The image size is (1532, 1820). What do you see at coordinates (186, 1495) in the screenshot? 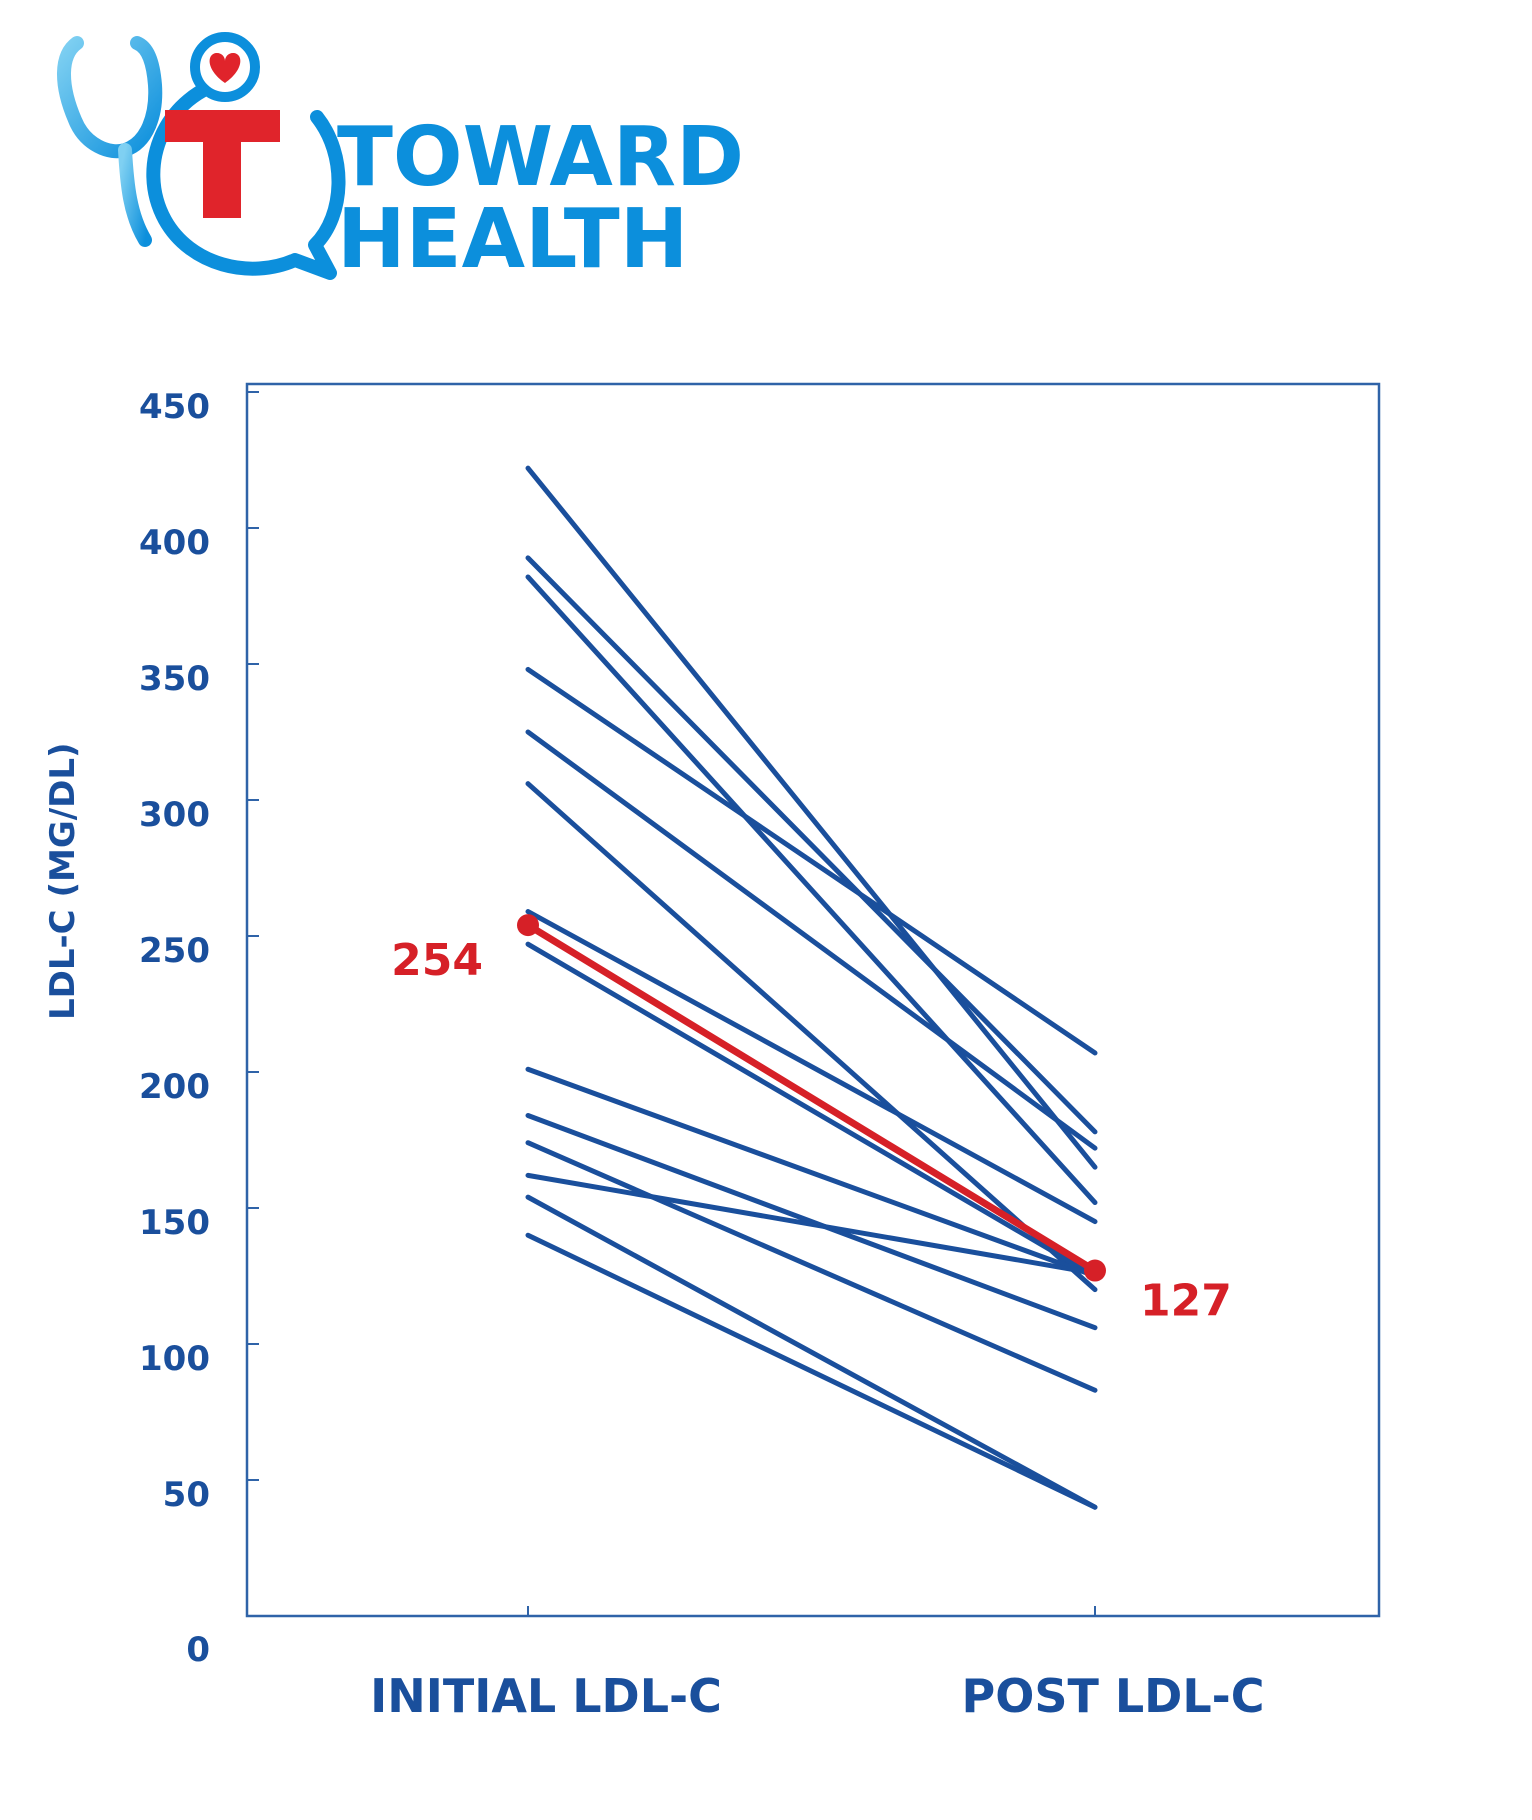
I see `y-tick-label: 50` at bounding box center [186, 1495].